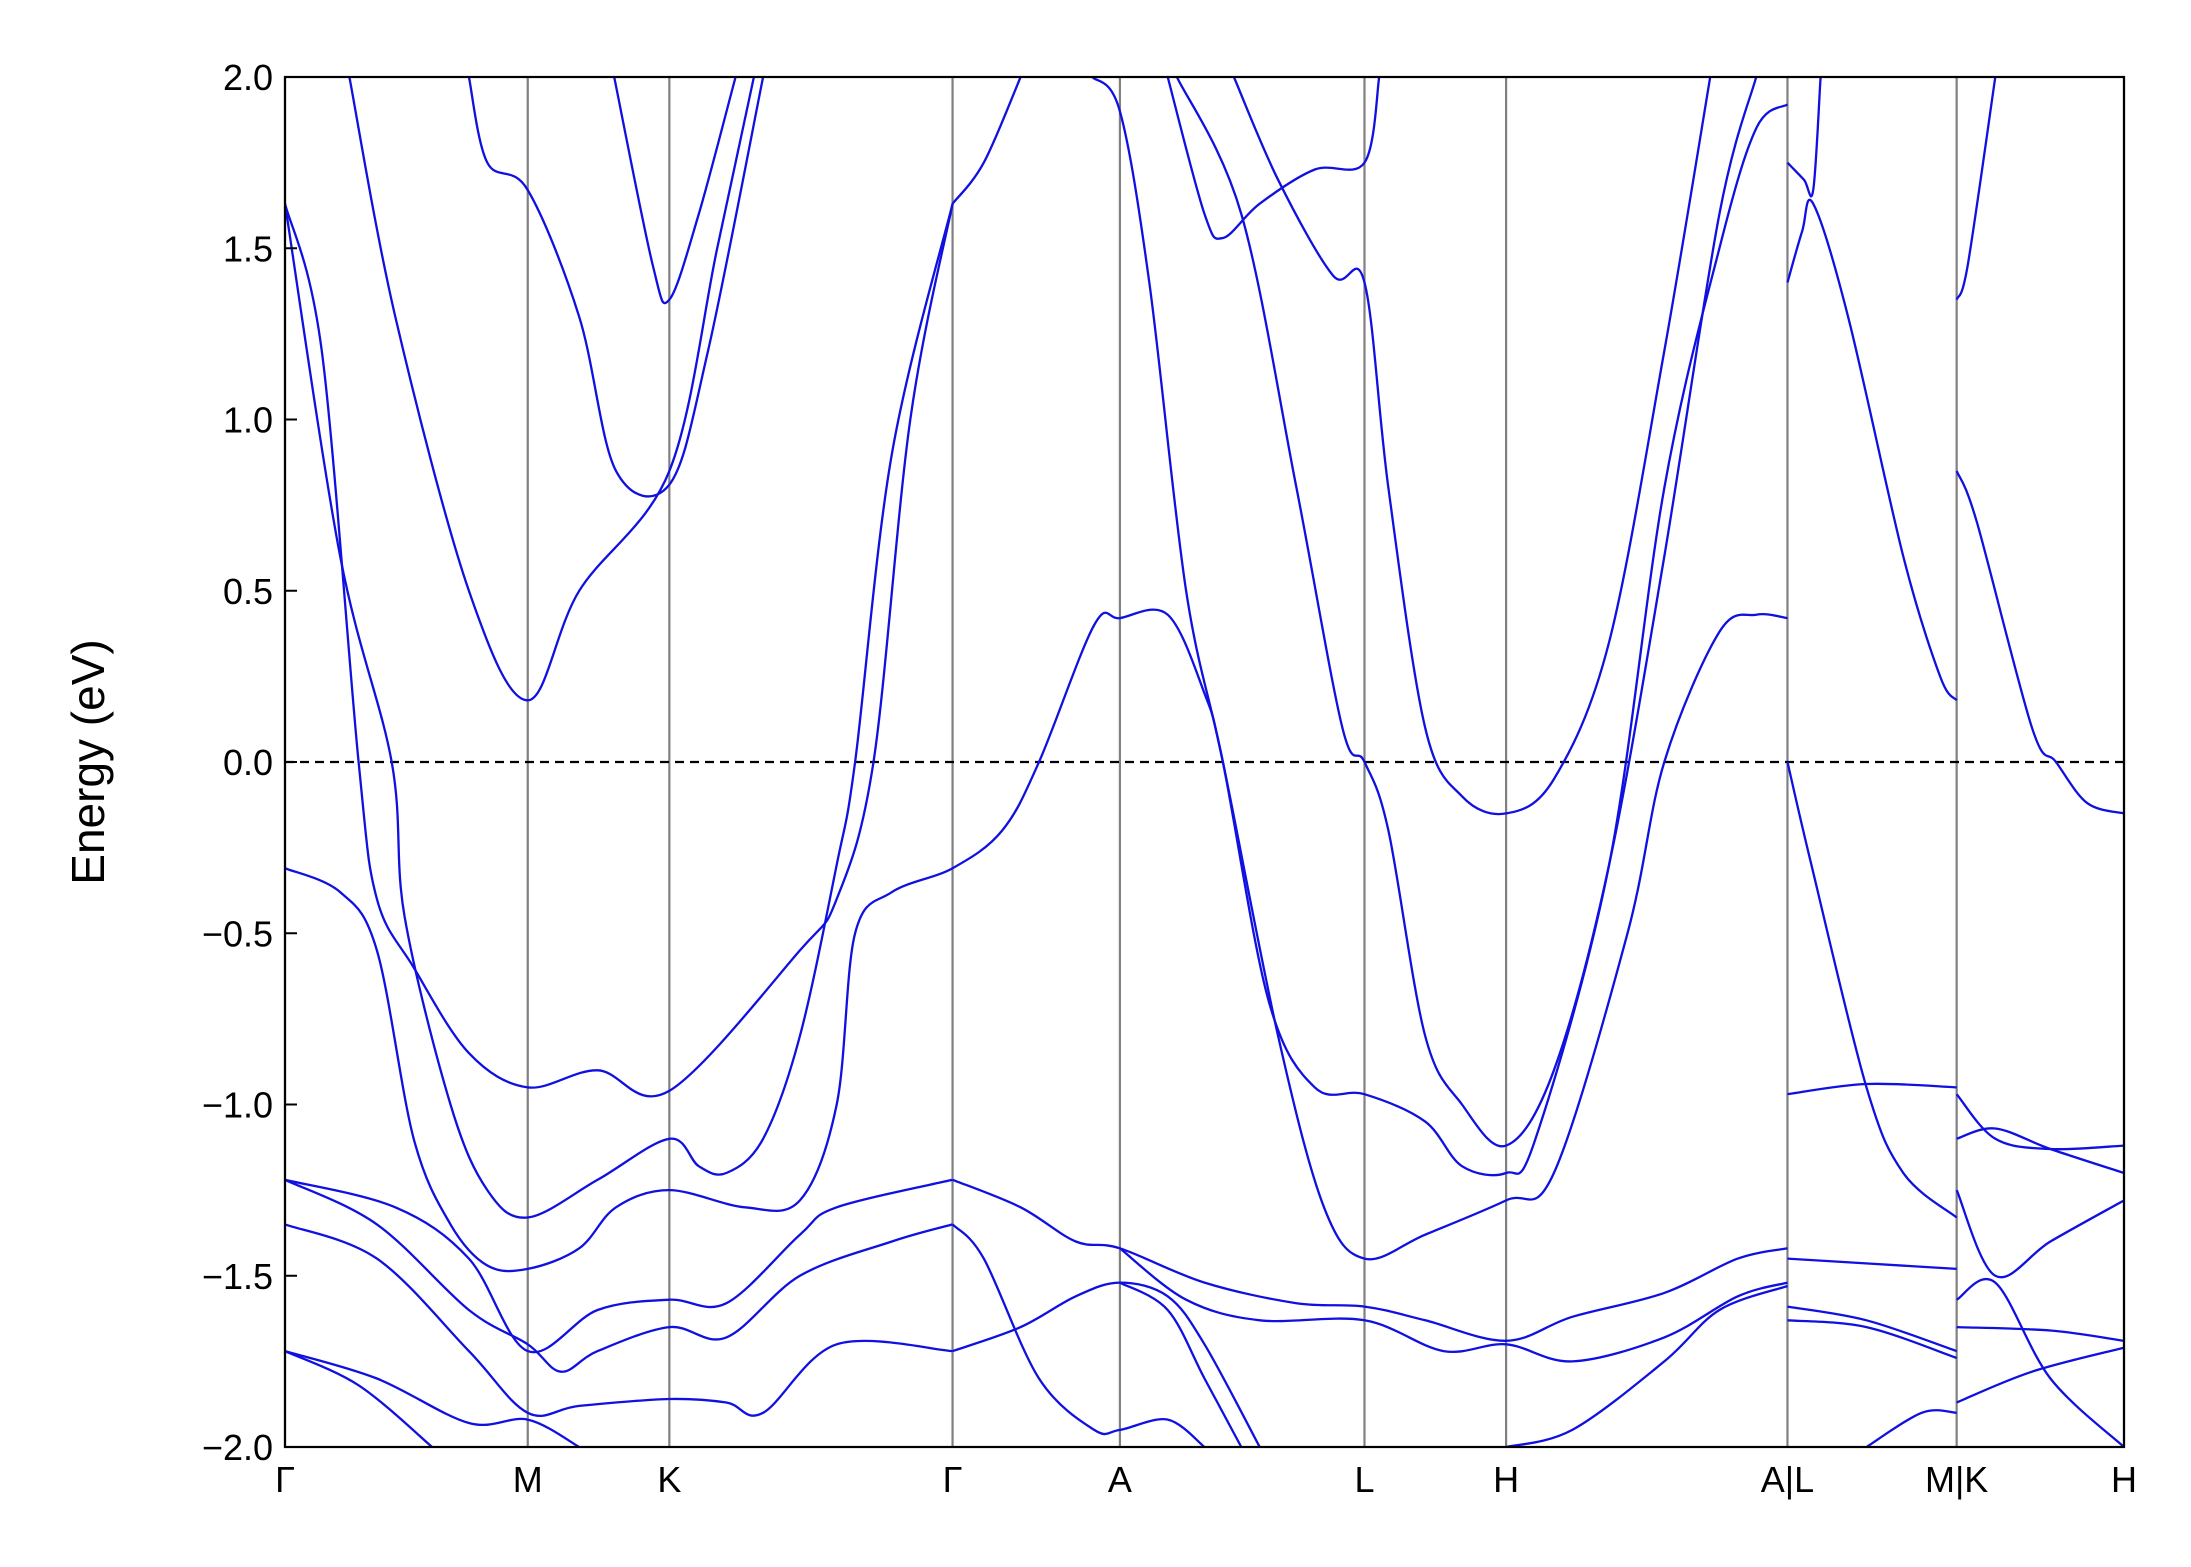 This screenshot has width=2191, height=1567. Describe the element at coordinates (528, 1479) in the screenshot. I see `x-tick-label: M` at that location.